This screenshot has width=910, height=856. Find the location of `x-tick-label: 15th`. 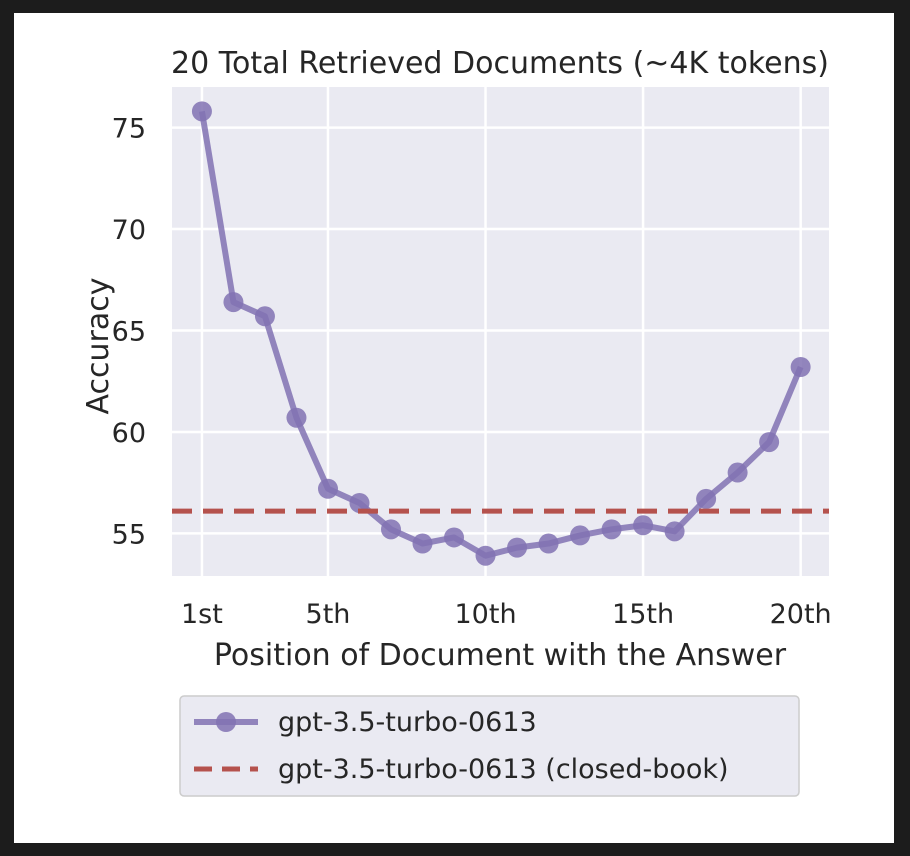

x-tick-label: 15th is located at coordinates (643, 614).